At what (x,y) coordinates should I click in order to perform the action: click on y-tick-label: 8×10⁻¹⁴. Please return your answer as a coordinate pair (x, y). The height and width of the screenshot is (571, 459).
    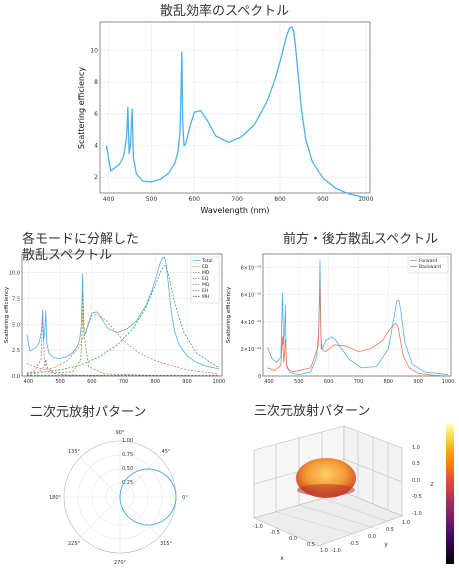
    Looking at the image, I should click on (251, 269).